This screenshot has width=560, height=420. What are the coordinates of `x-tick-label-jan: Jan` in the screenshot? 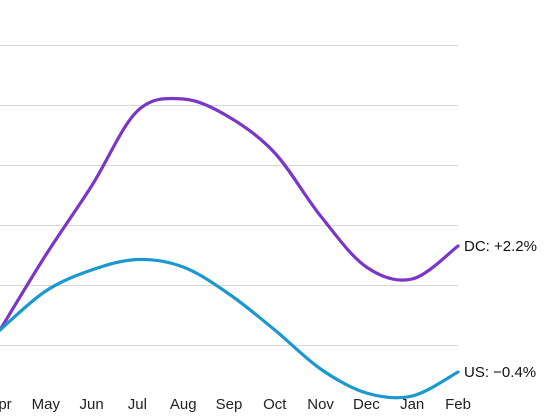 It's located at (412, 404).